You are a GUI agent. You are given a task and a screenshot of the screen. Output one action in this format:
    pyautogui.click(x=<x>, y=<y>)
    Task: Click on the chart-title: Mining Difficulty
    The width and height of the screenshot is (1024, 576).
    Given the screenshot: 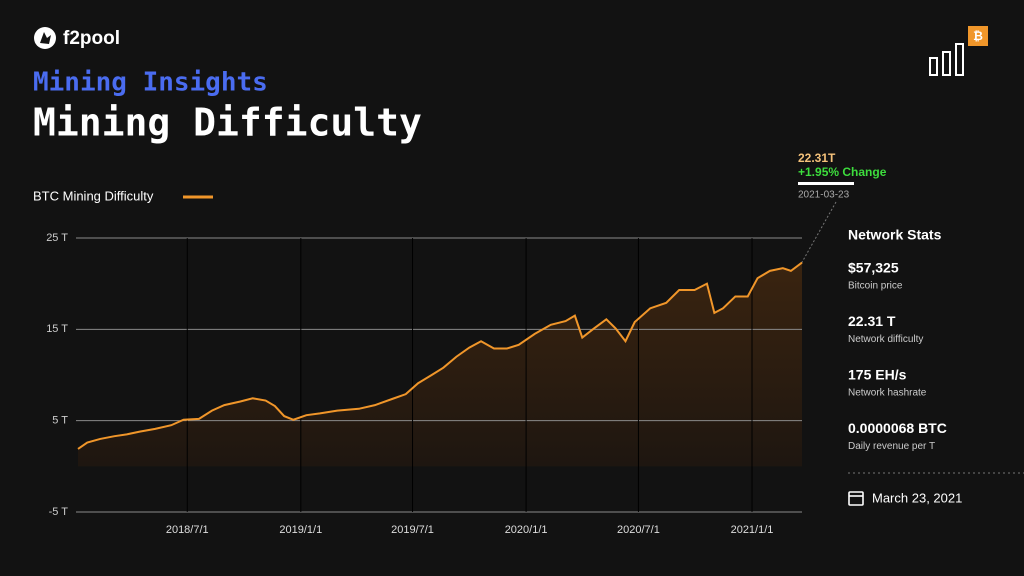 What is the action you would take?
    pyautogui.click(x=227, y=123)
    